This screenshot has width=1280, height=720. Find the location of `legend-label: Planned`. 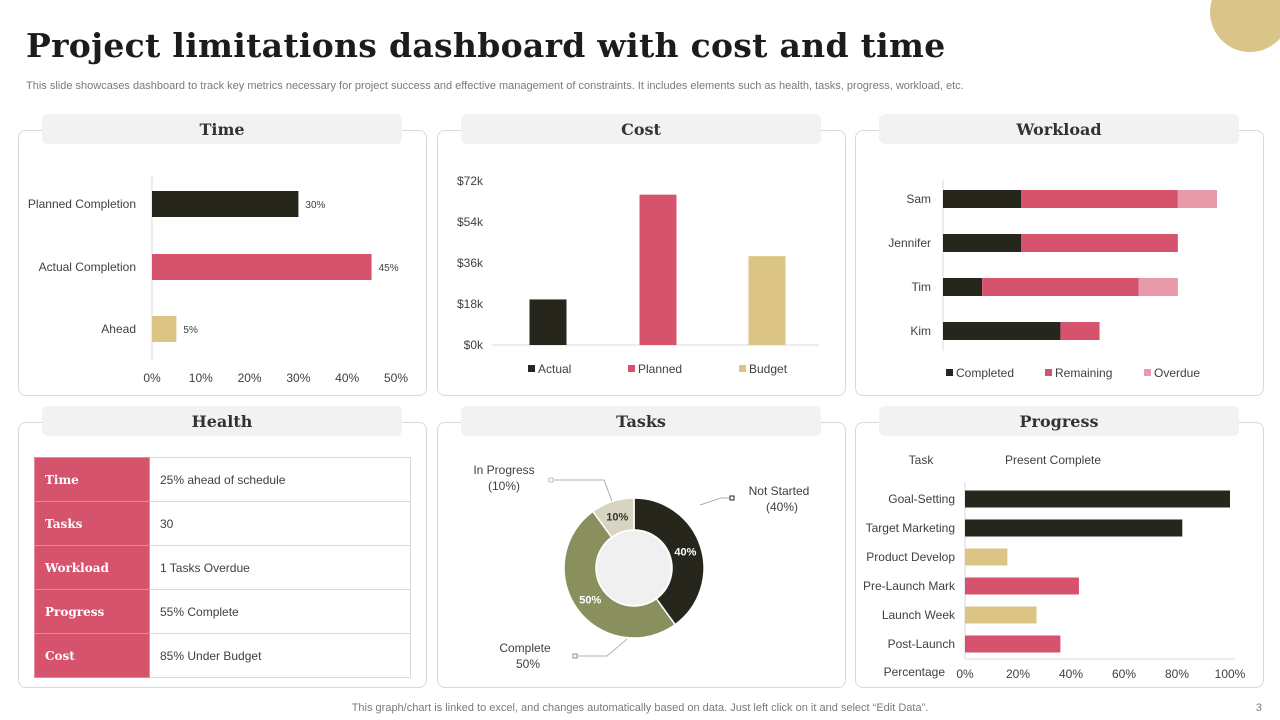

legend-label: Planned is located at coordinates (660, 369).